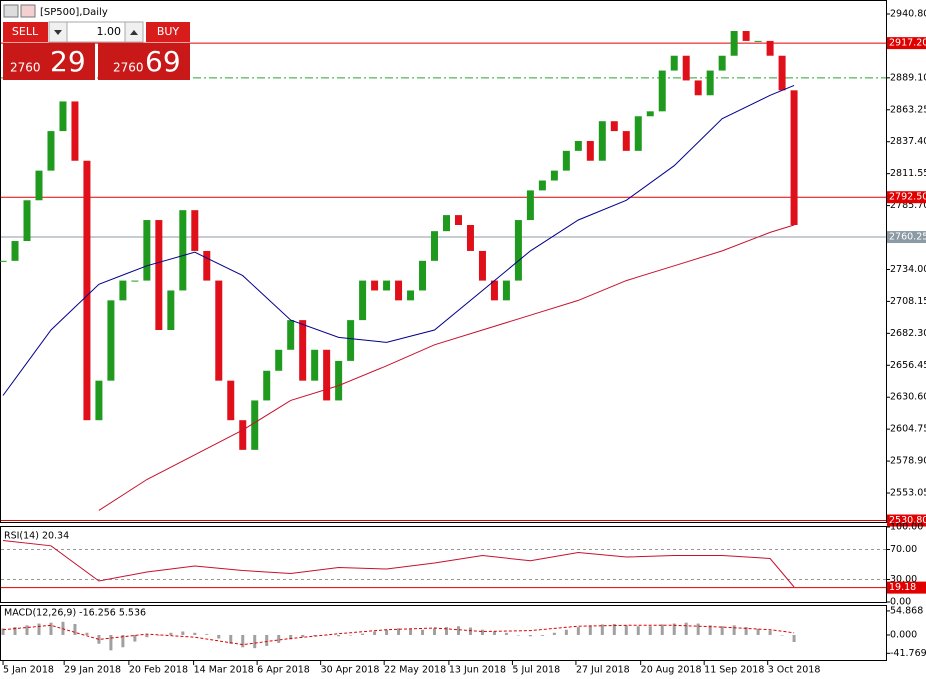 This screenshot has width=926, height=679. Describe the element at coordinates (903, 549) in the screenshot. I see `y-tick-label: 70.00` at that location.